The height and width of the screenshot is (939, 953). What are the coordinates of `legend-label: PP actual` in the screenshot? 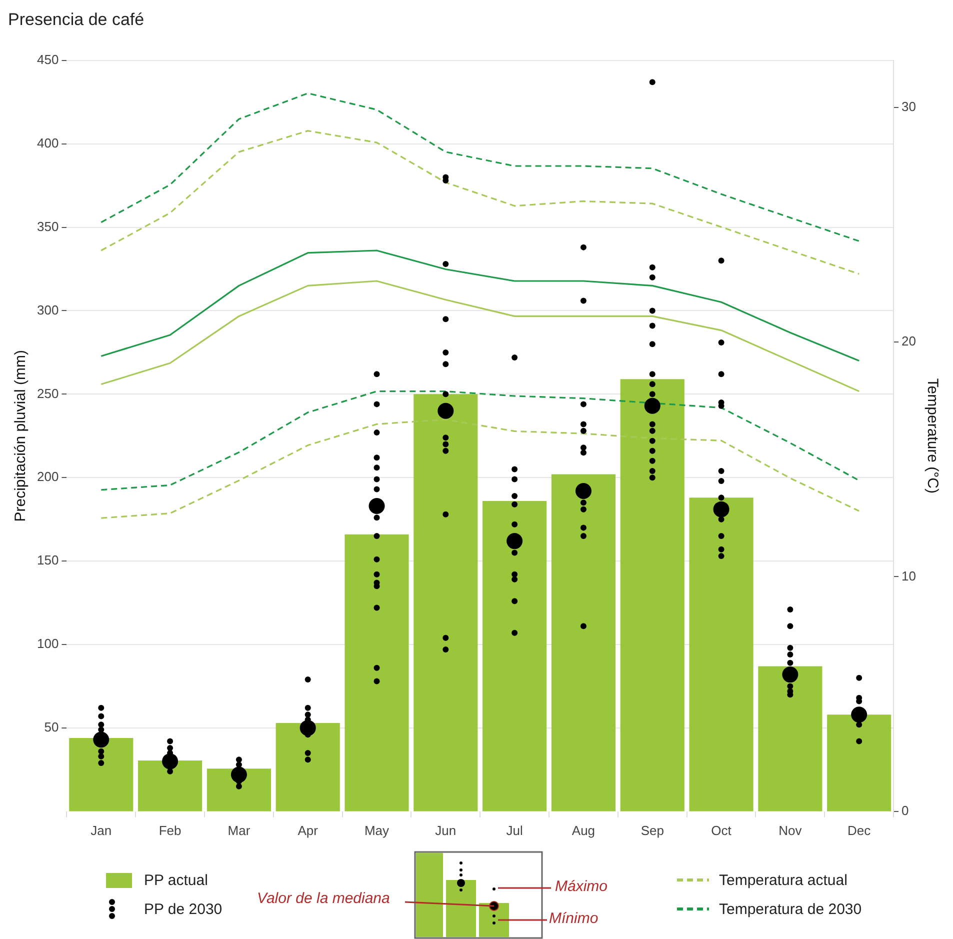 It's located at (176, 880).